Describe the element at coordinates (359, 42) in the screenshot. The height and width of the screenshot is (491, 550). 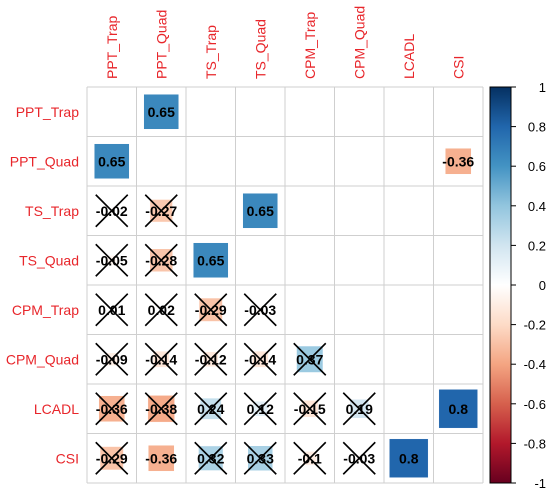
I see `column-label: CPM_Quad` at that location.